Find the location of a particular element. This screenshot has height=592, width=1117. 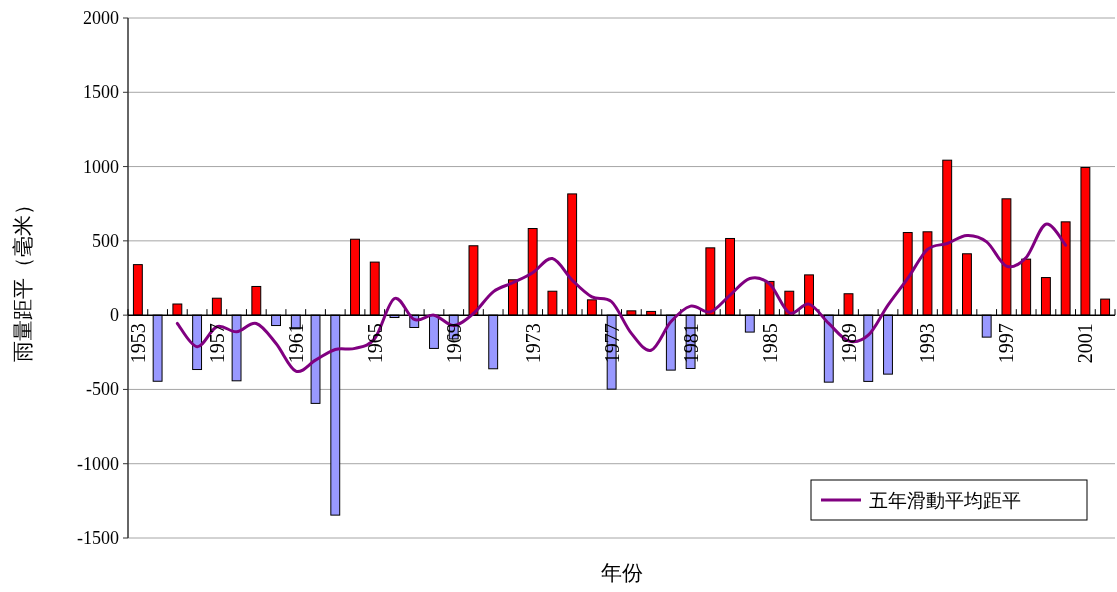

y-tick-label: -1000 is located at coordinates (98, 463).